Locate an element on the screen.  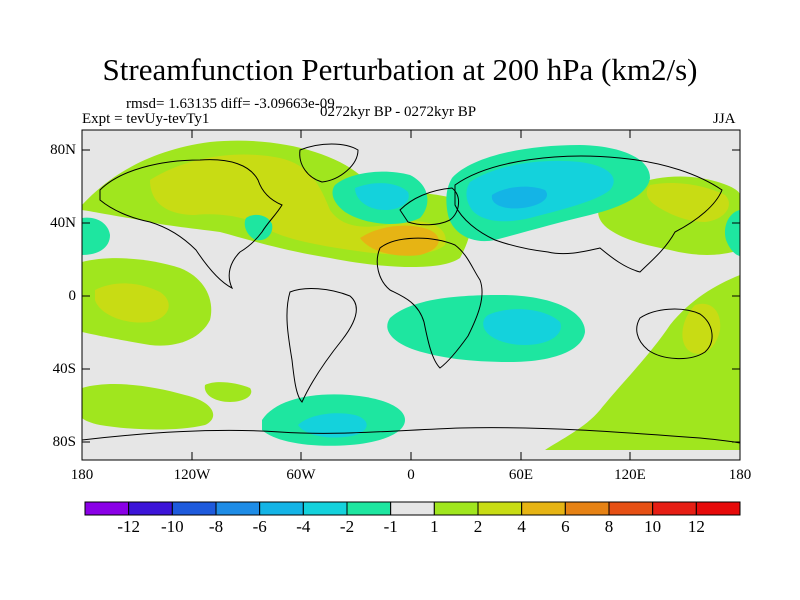
lat-tick-80s: 80S is located at coordinates (64, 442).